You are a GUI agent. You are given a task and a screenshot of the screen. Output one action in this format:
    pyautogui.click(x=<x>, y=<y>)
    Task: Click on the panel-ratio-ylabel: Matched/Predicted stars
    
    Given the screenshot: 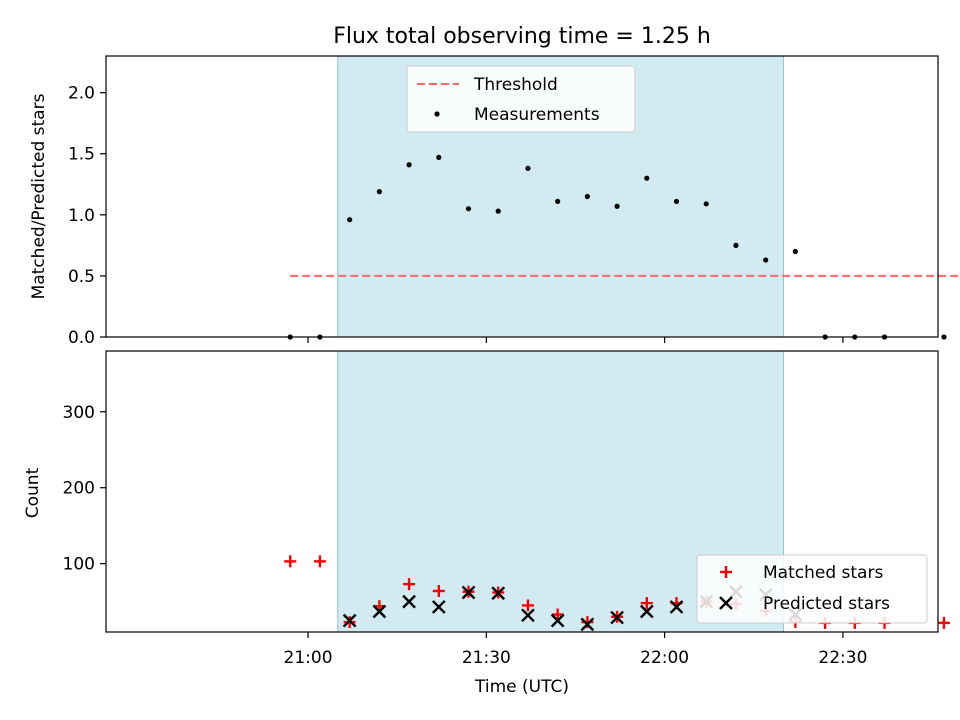 What is the action you would take?
    pyautogui.click(x=39, y=196)
    